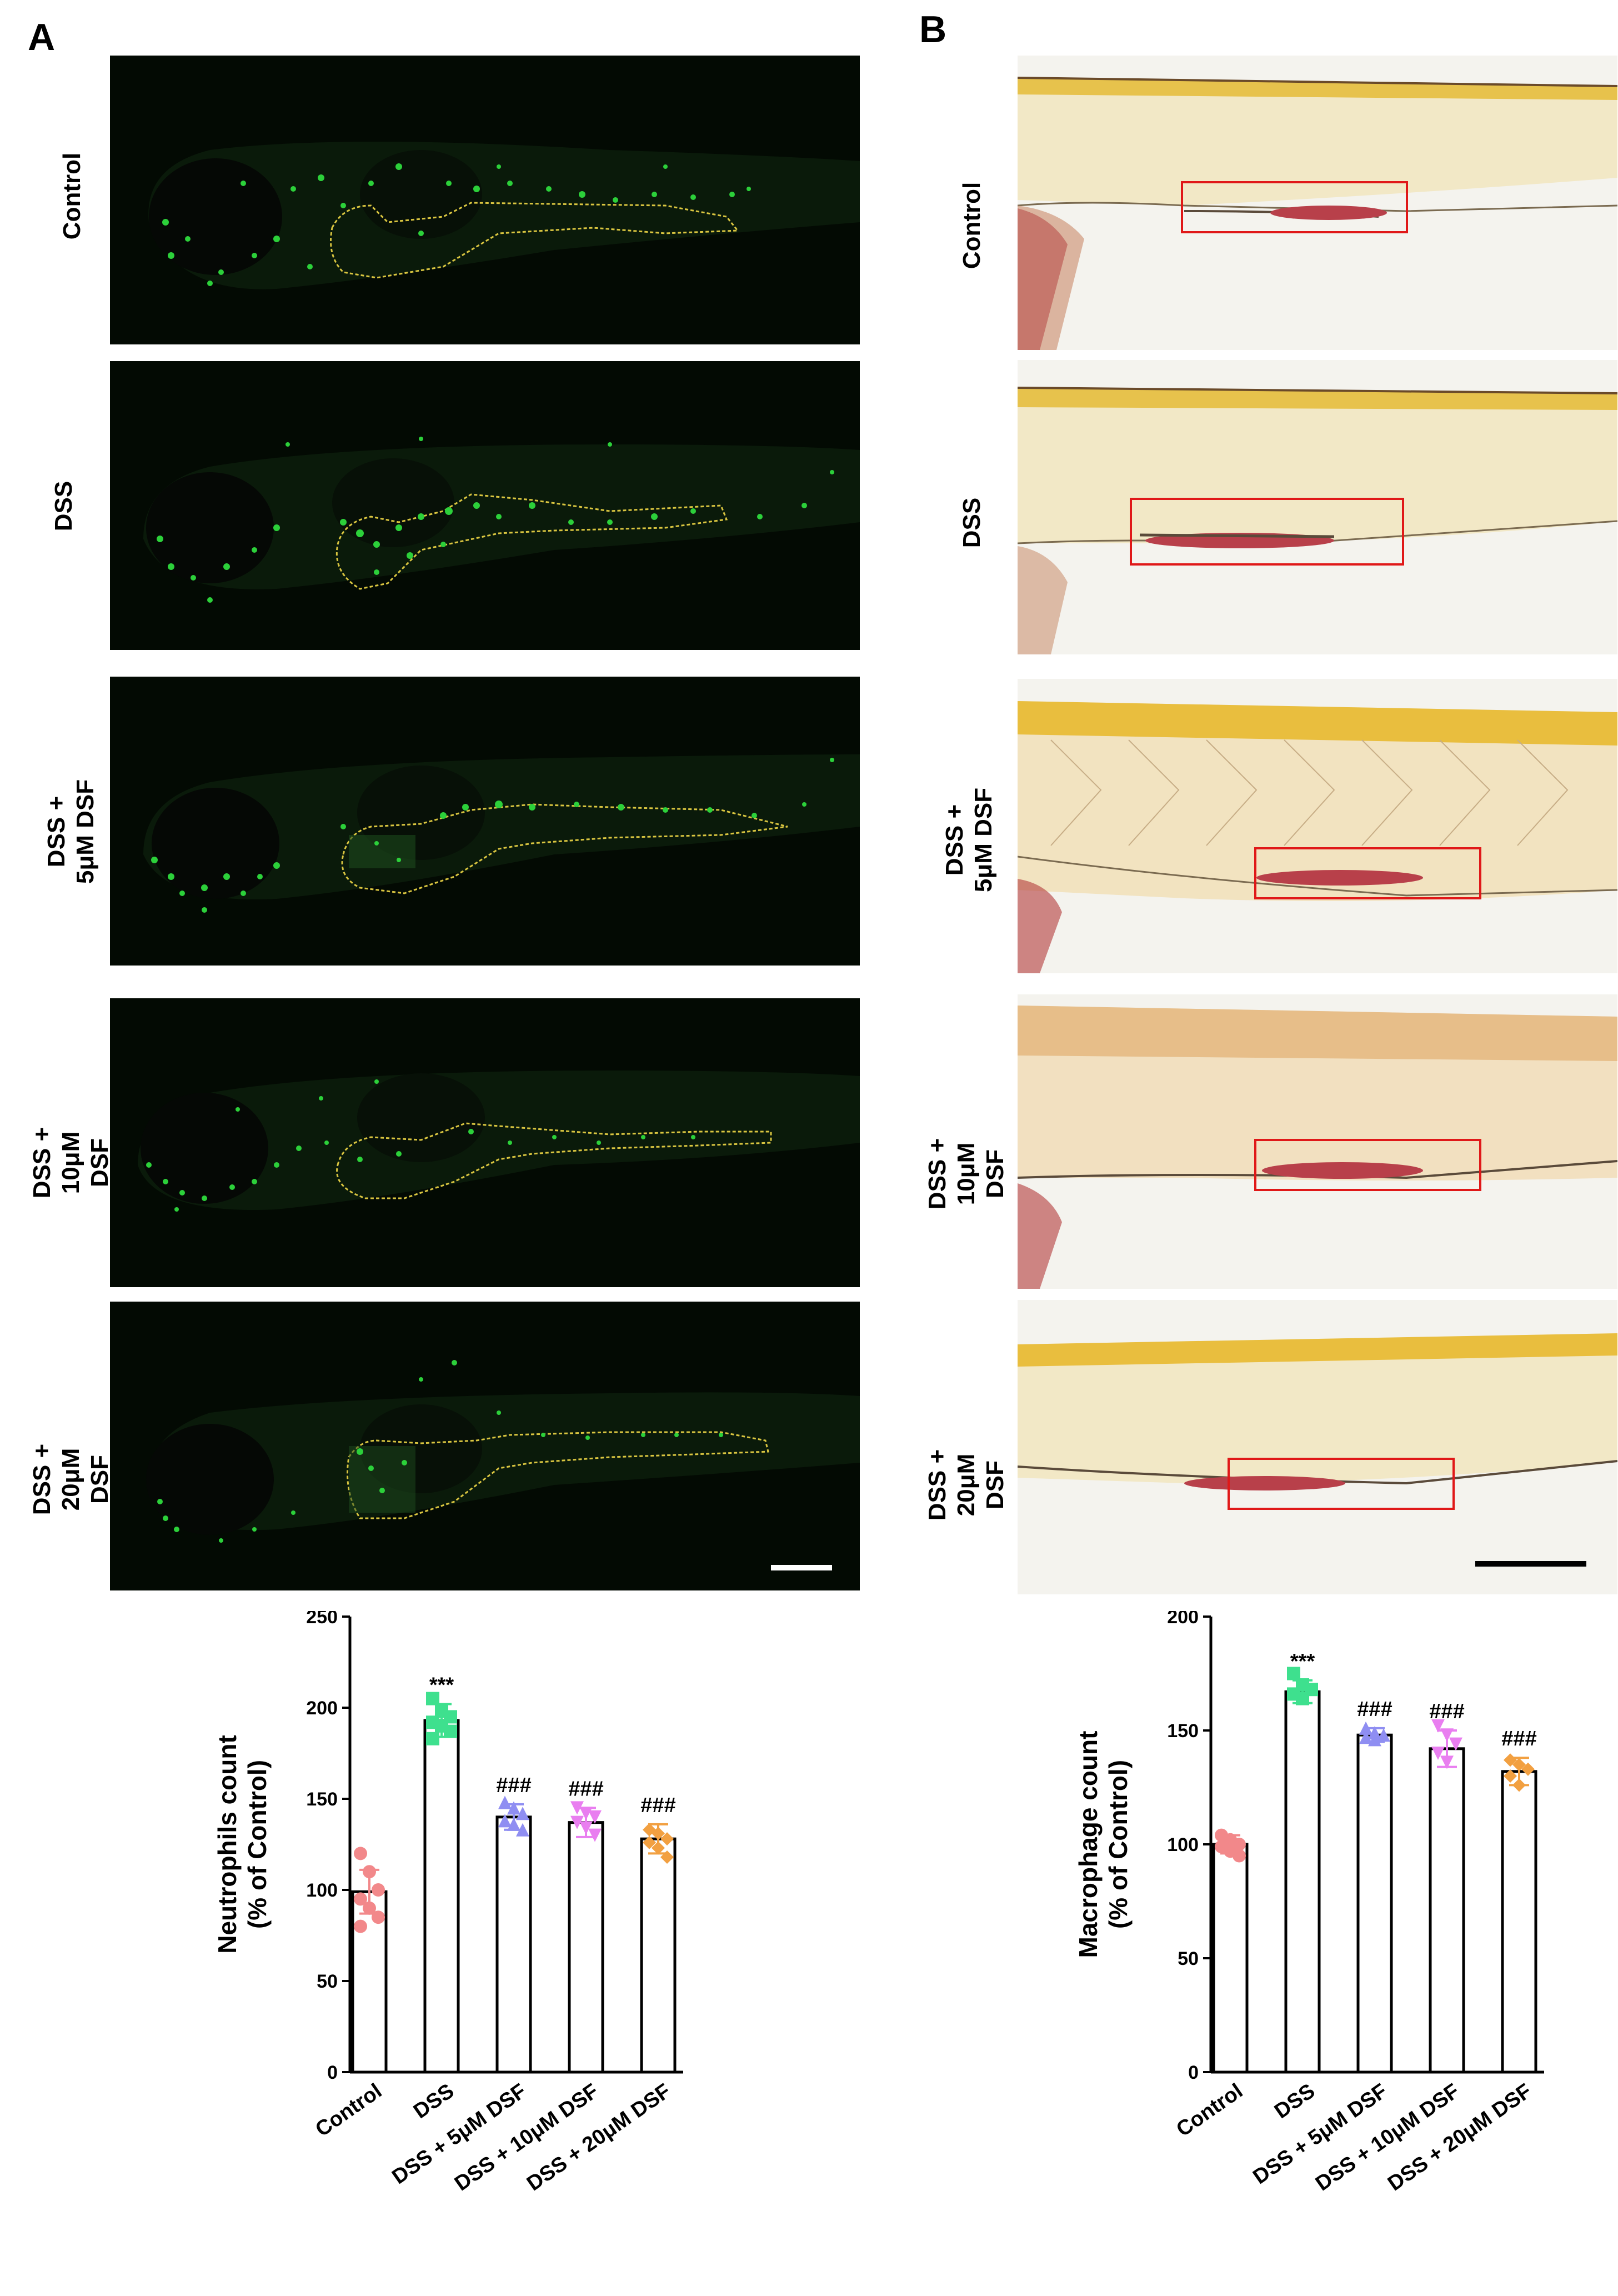 Image resolution: width=1618 pixels, height=2296 pixels. Describe the element at coordinates (1294, 207) in the screenshot. I see `roi-box-control` at that location.